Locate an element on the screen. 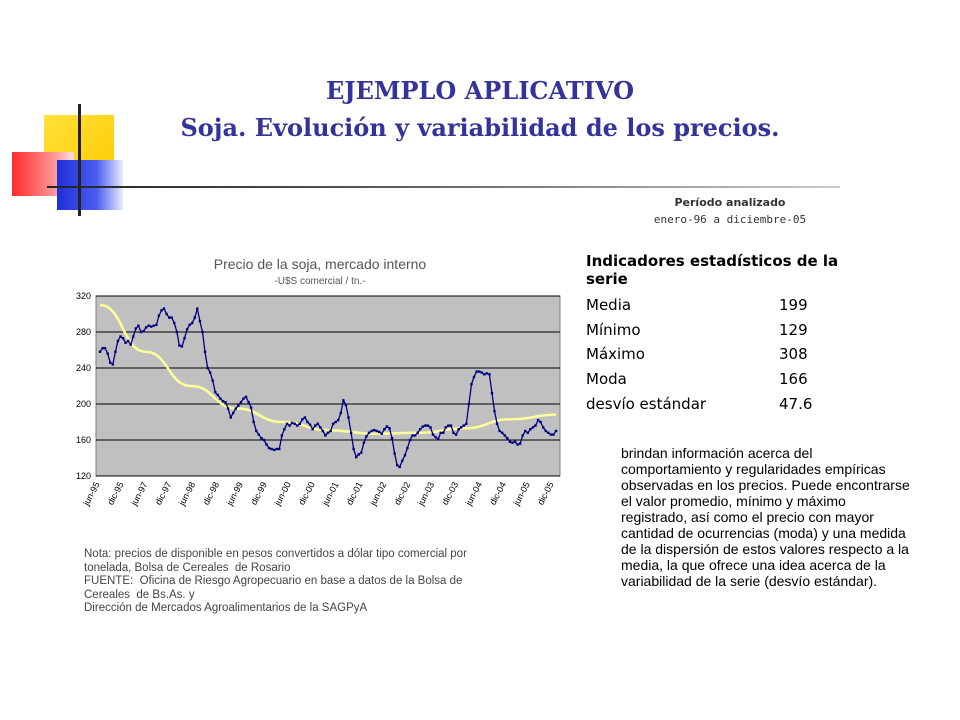 The width and height of the screenshot is (960, 720). y-tick-label: 120 is located at coordinates (83, 476).